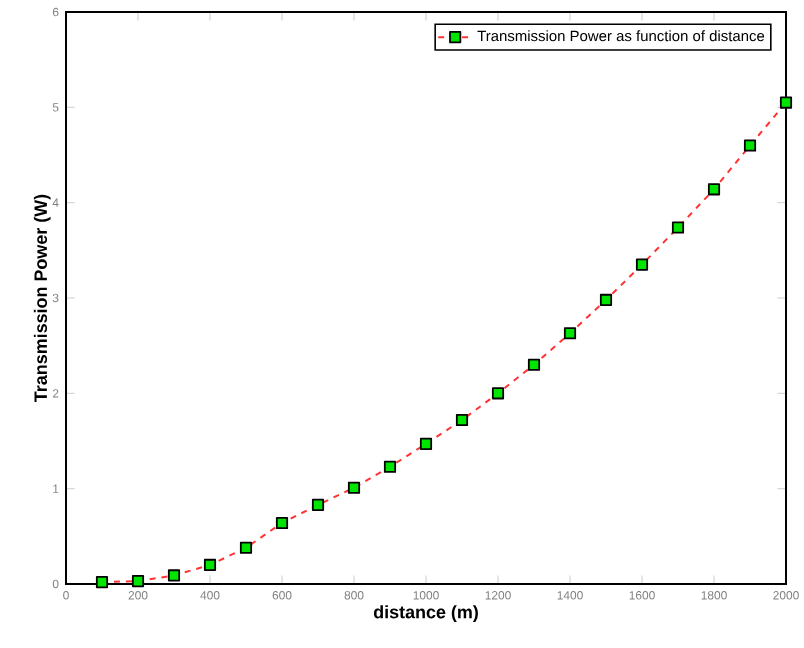 The width and height of the screenshot is (804, 648). I want to click on y-axis-title: Transmission Power (W), so click(42, 298).